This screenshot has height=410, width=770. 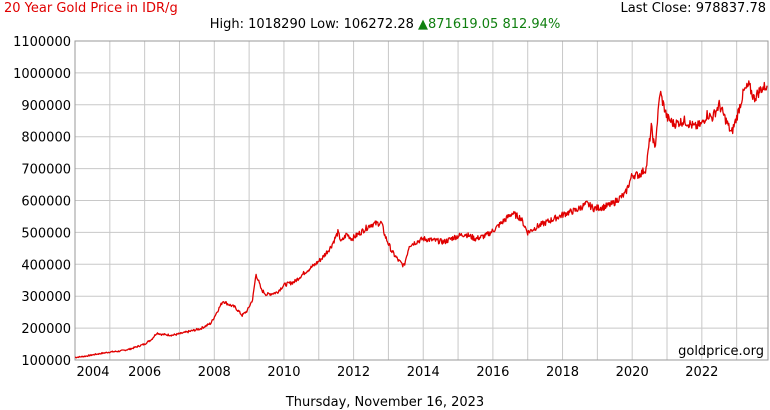 I want to click on y-tick-label: 400000, so click(x=46, y=265).